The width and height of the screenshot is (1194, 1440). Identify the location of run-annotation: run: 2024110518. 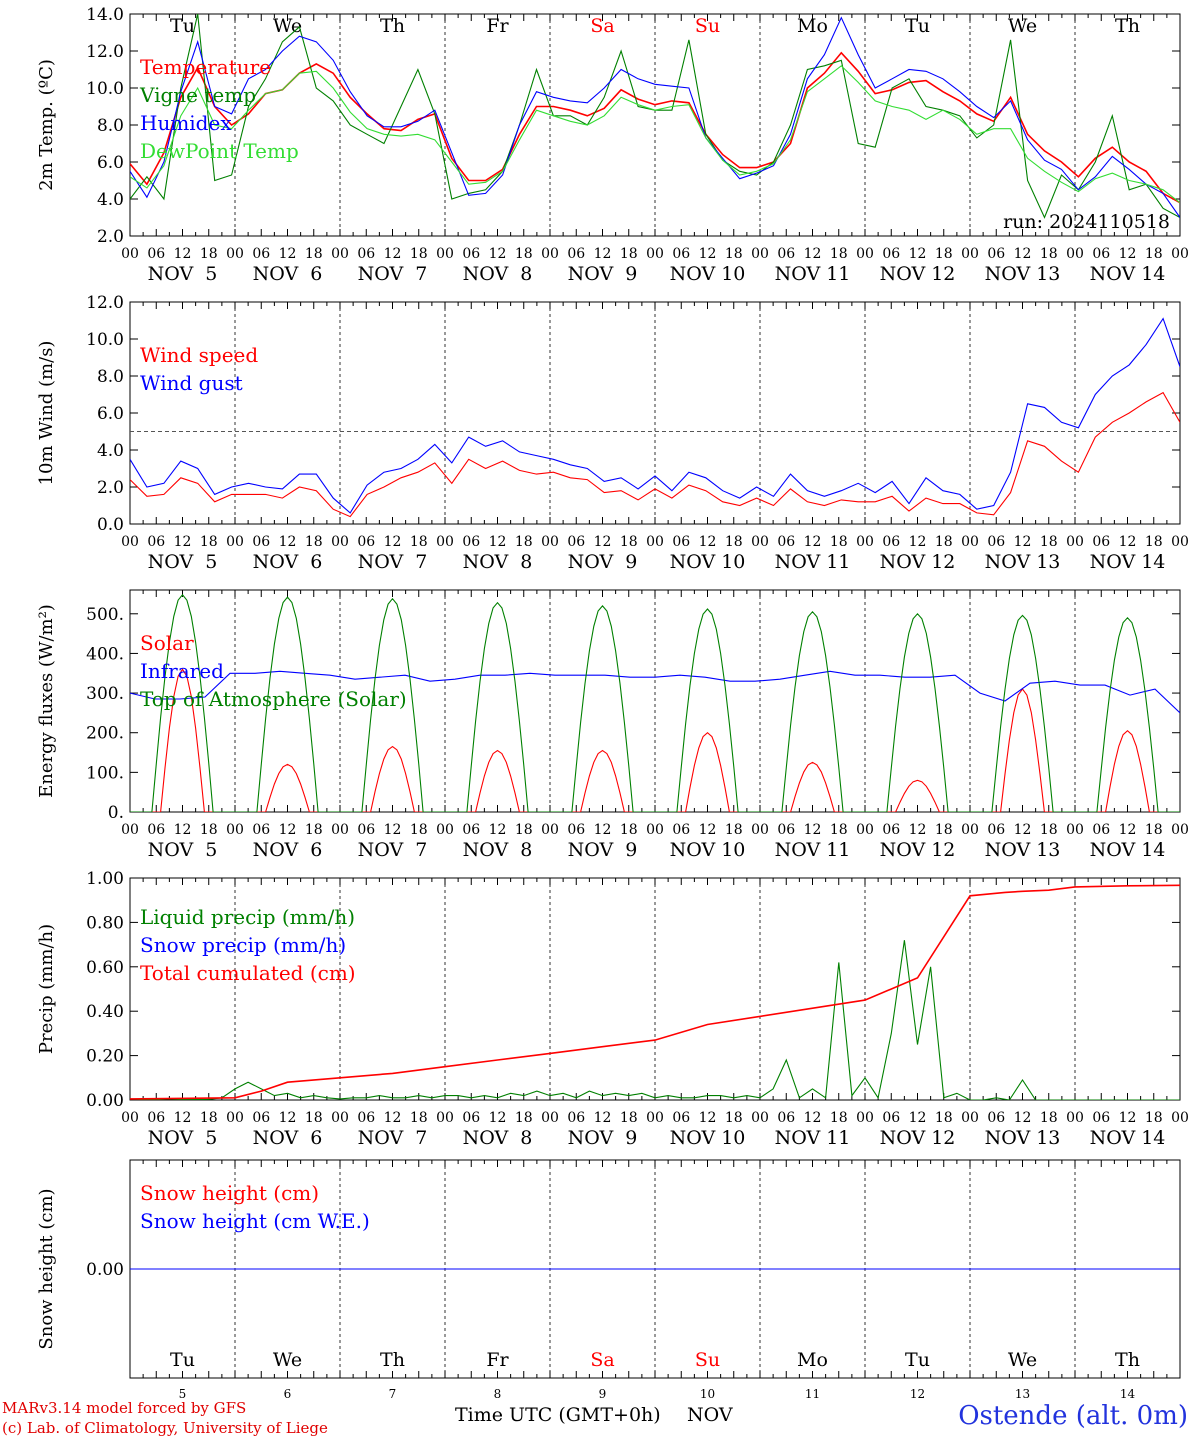
(1086, 222).